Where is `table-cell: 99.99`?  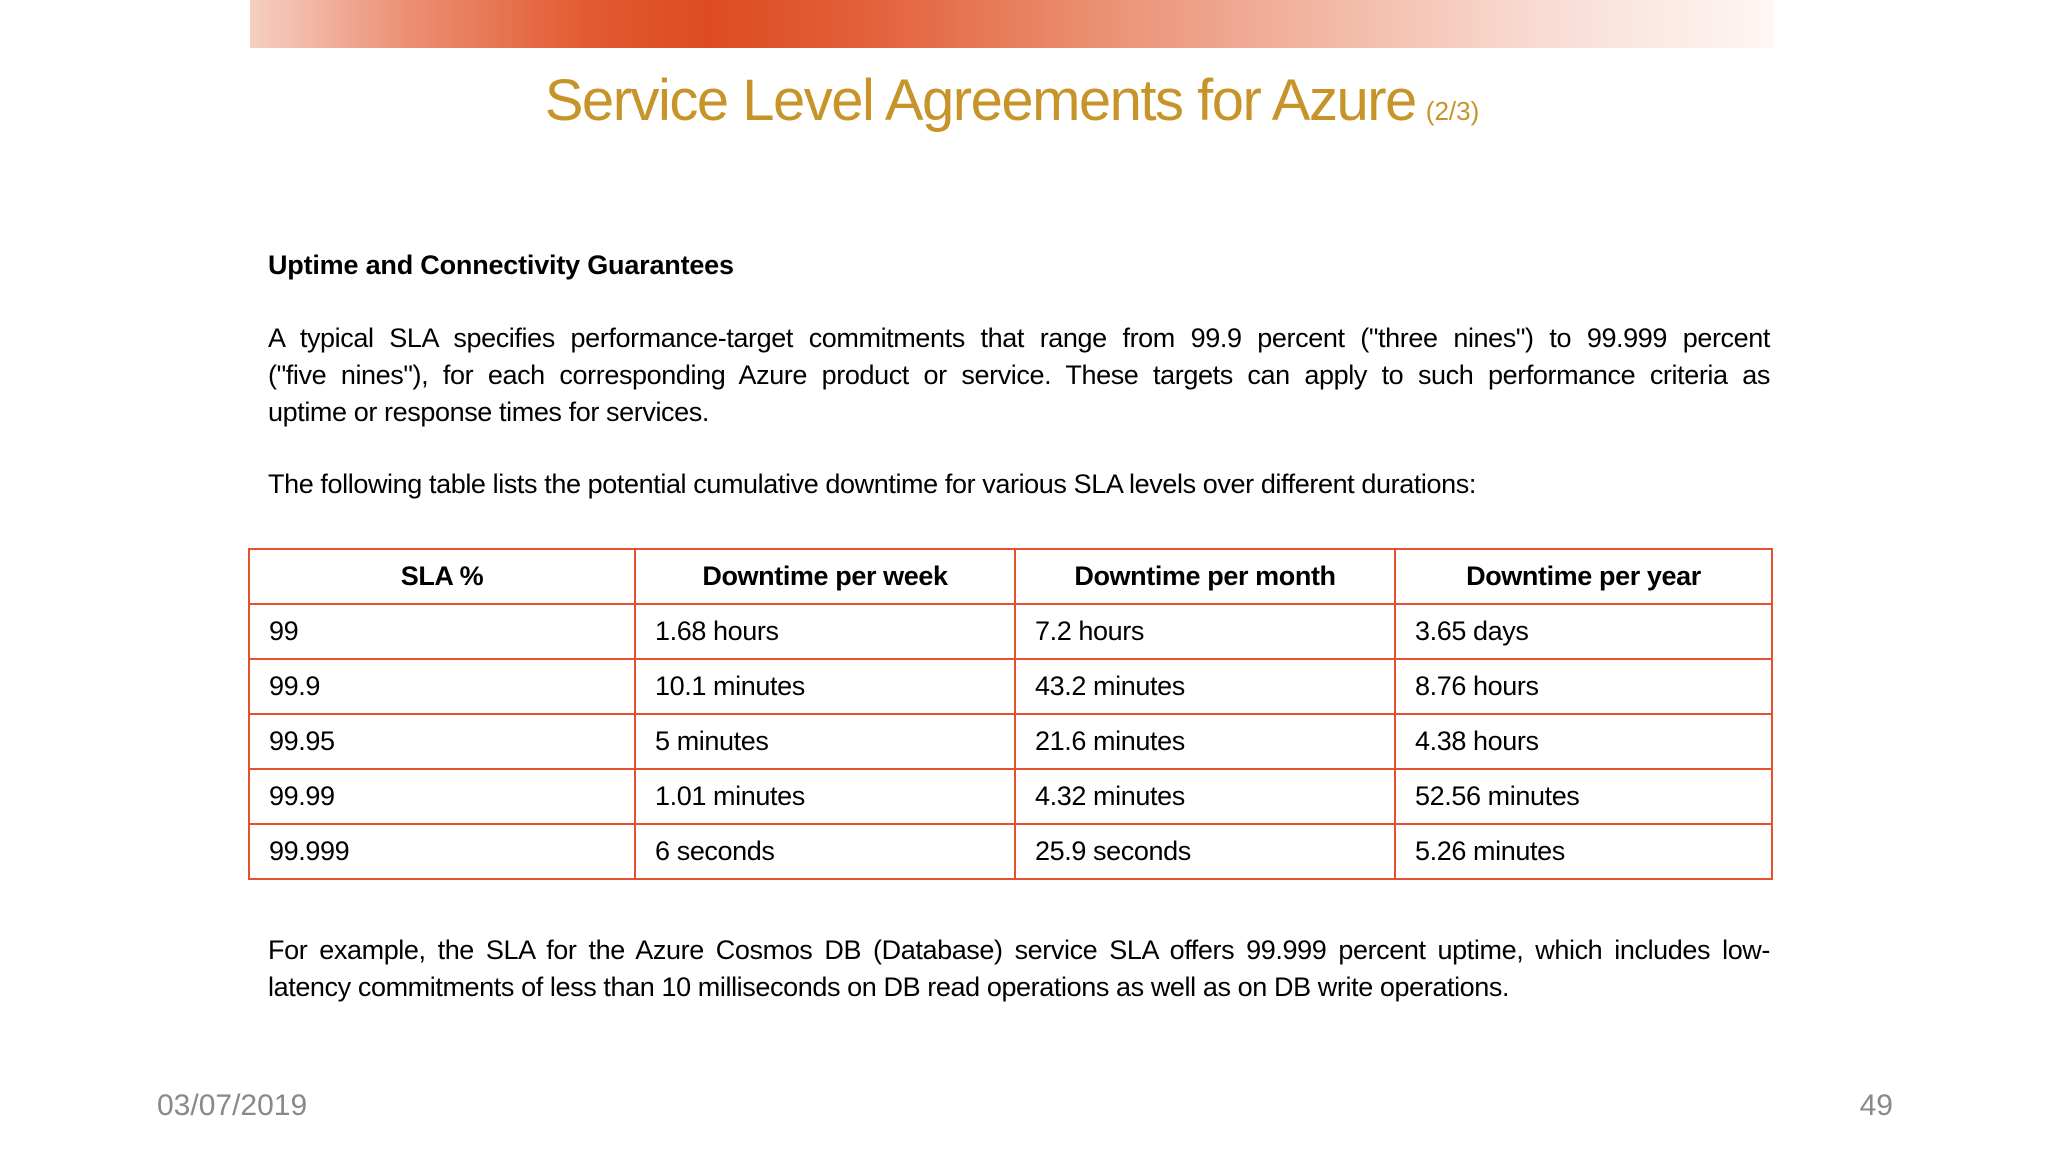
table-cell: 99.99 is located at coordinates (442, 796).